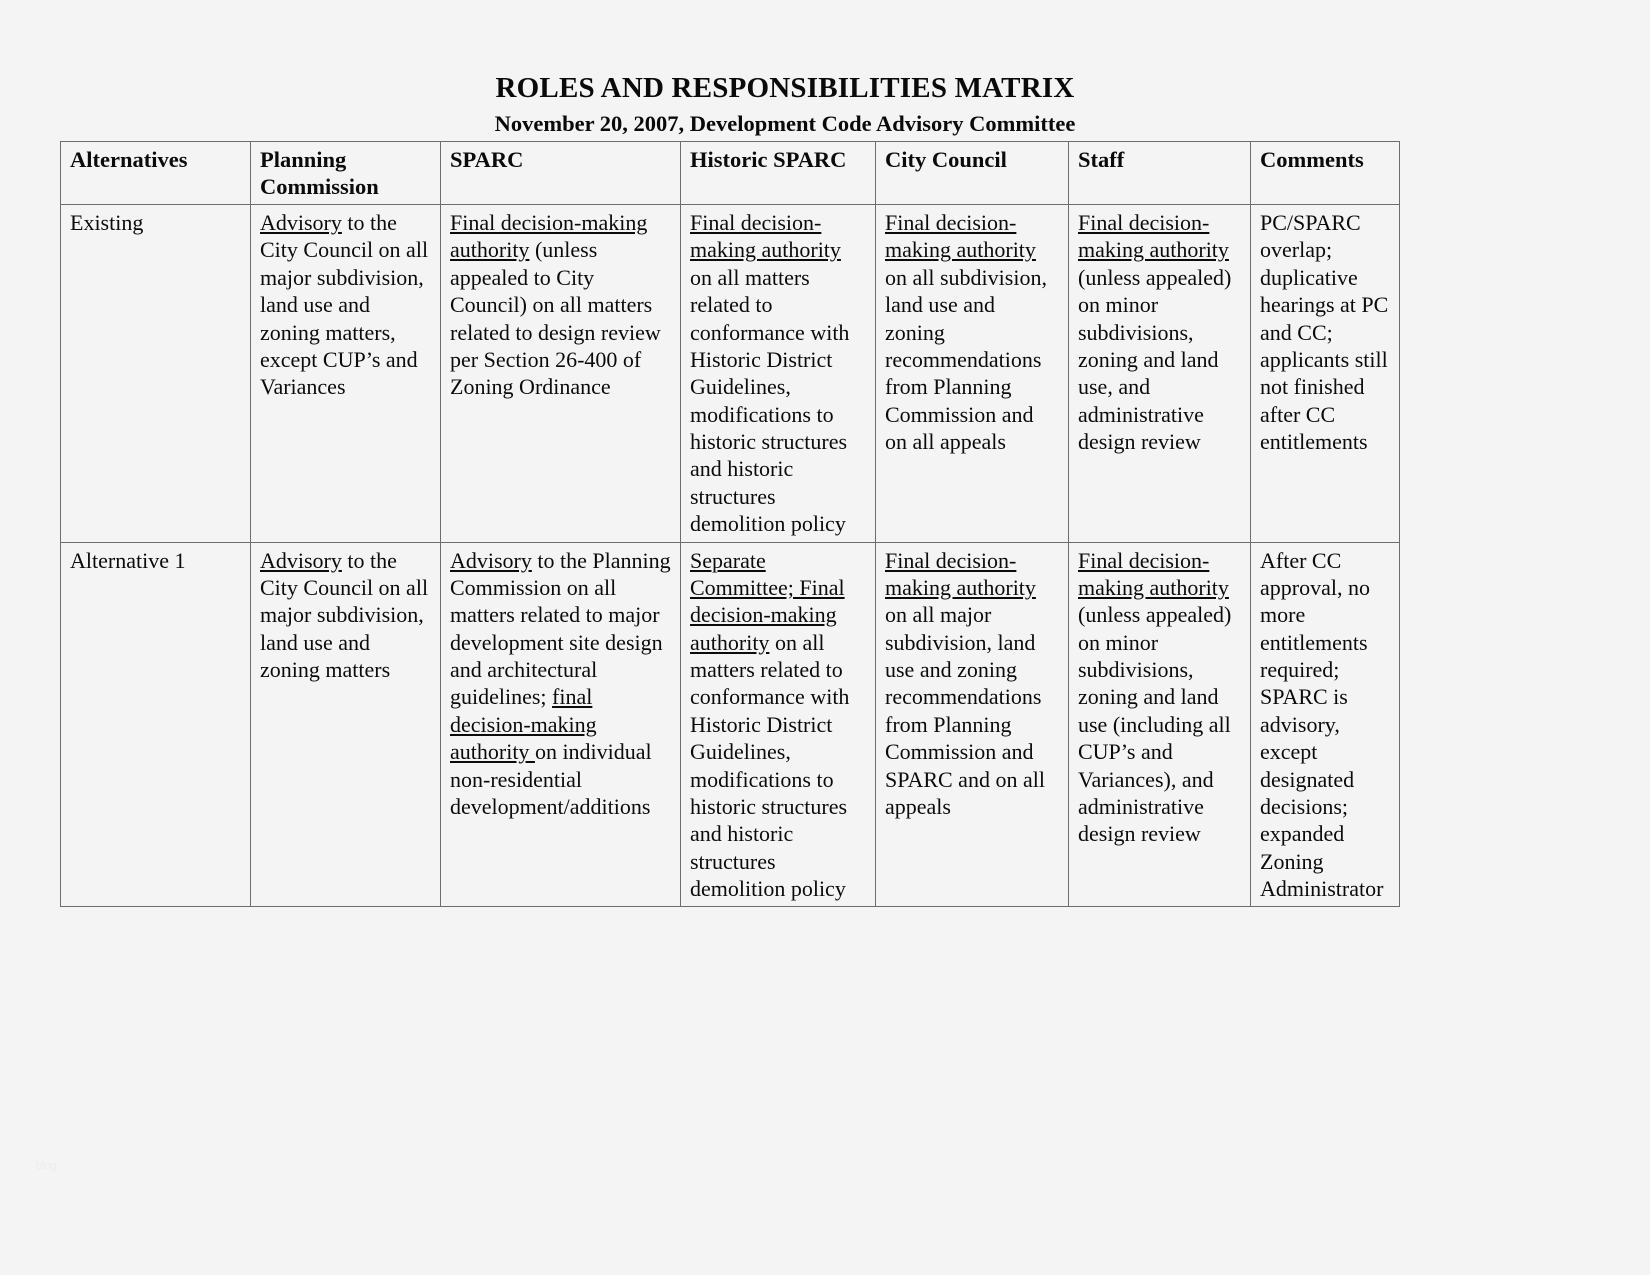 This screenshot has width=1650, height=1275. Describe the element at coordinates (523, 724) in the screenshot. I see `cell-underlined-text-2: final decision-making authority` at that location.